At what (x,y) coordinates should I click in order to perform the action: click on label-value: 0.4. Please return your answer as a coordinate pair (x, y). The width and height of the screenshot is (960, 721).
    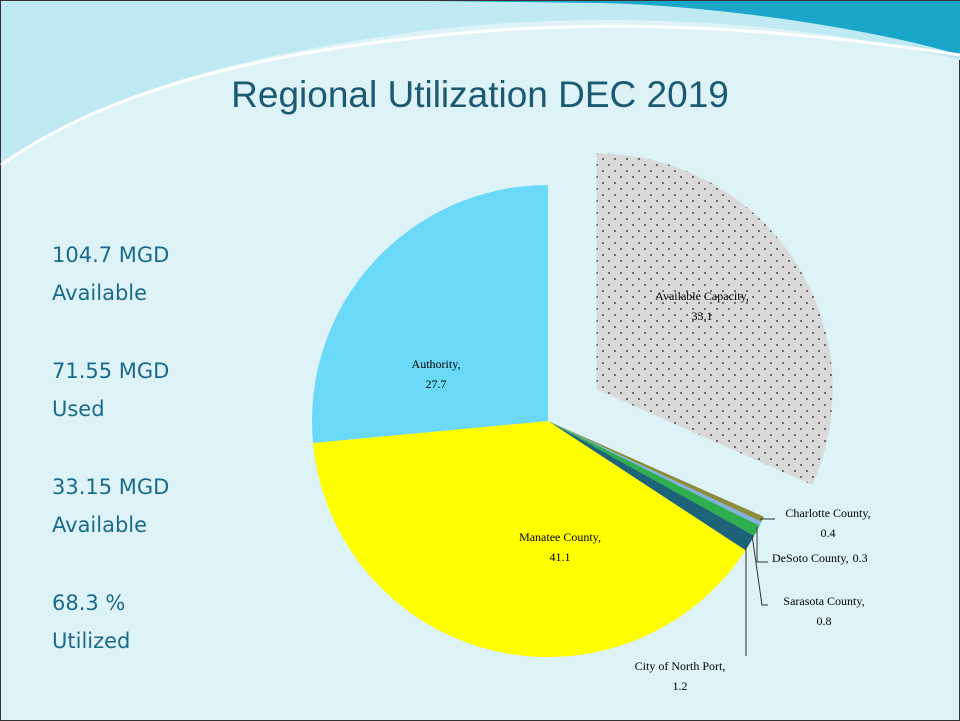
    Looking at the image, I should click on (828, 533).